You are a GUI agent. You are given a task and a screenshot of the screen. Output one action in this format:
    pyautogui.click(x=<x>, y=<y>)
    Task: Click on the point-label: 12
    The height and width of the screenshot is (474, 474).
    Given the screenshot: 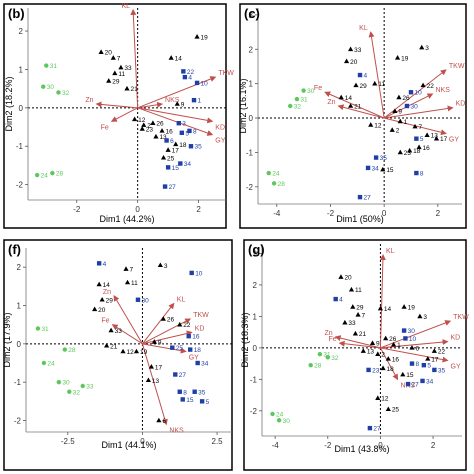 What is the action you would take?
    pyautogui.click(x=131, y=352)
    